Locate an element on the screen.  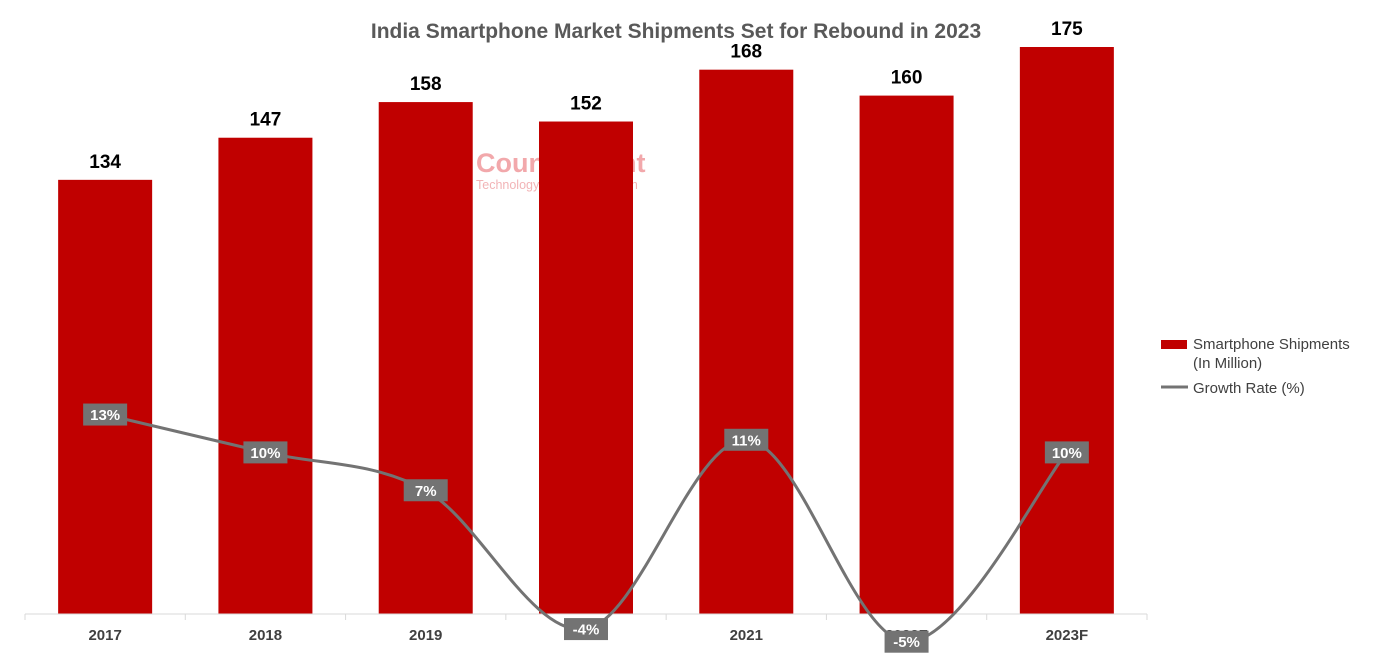
growth-label-text: 7% is located at coordinates (426, 491).